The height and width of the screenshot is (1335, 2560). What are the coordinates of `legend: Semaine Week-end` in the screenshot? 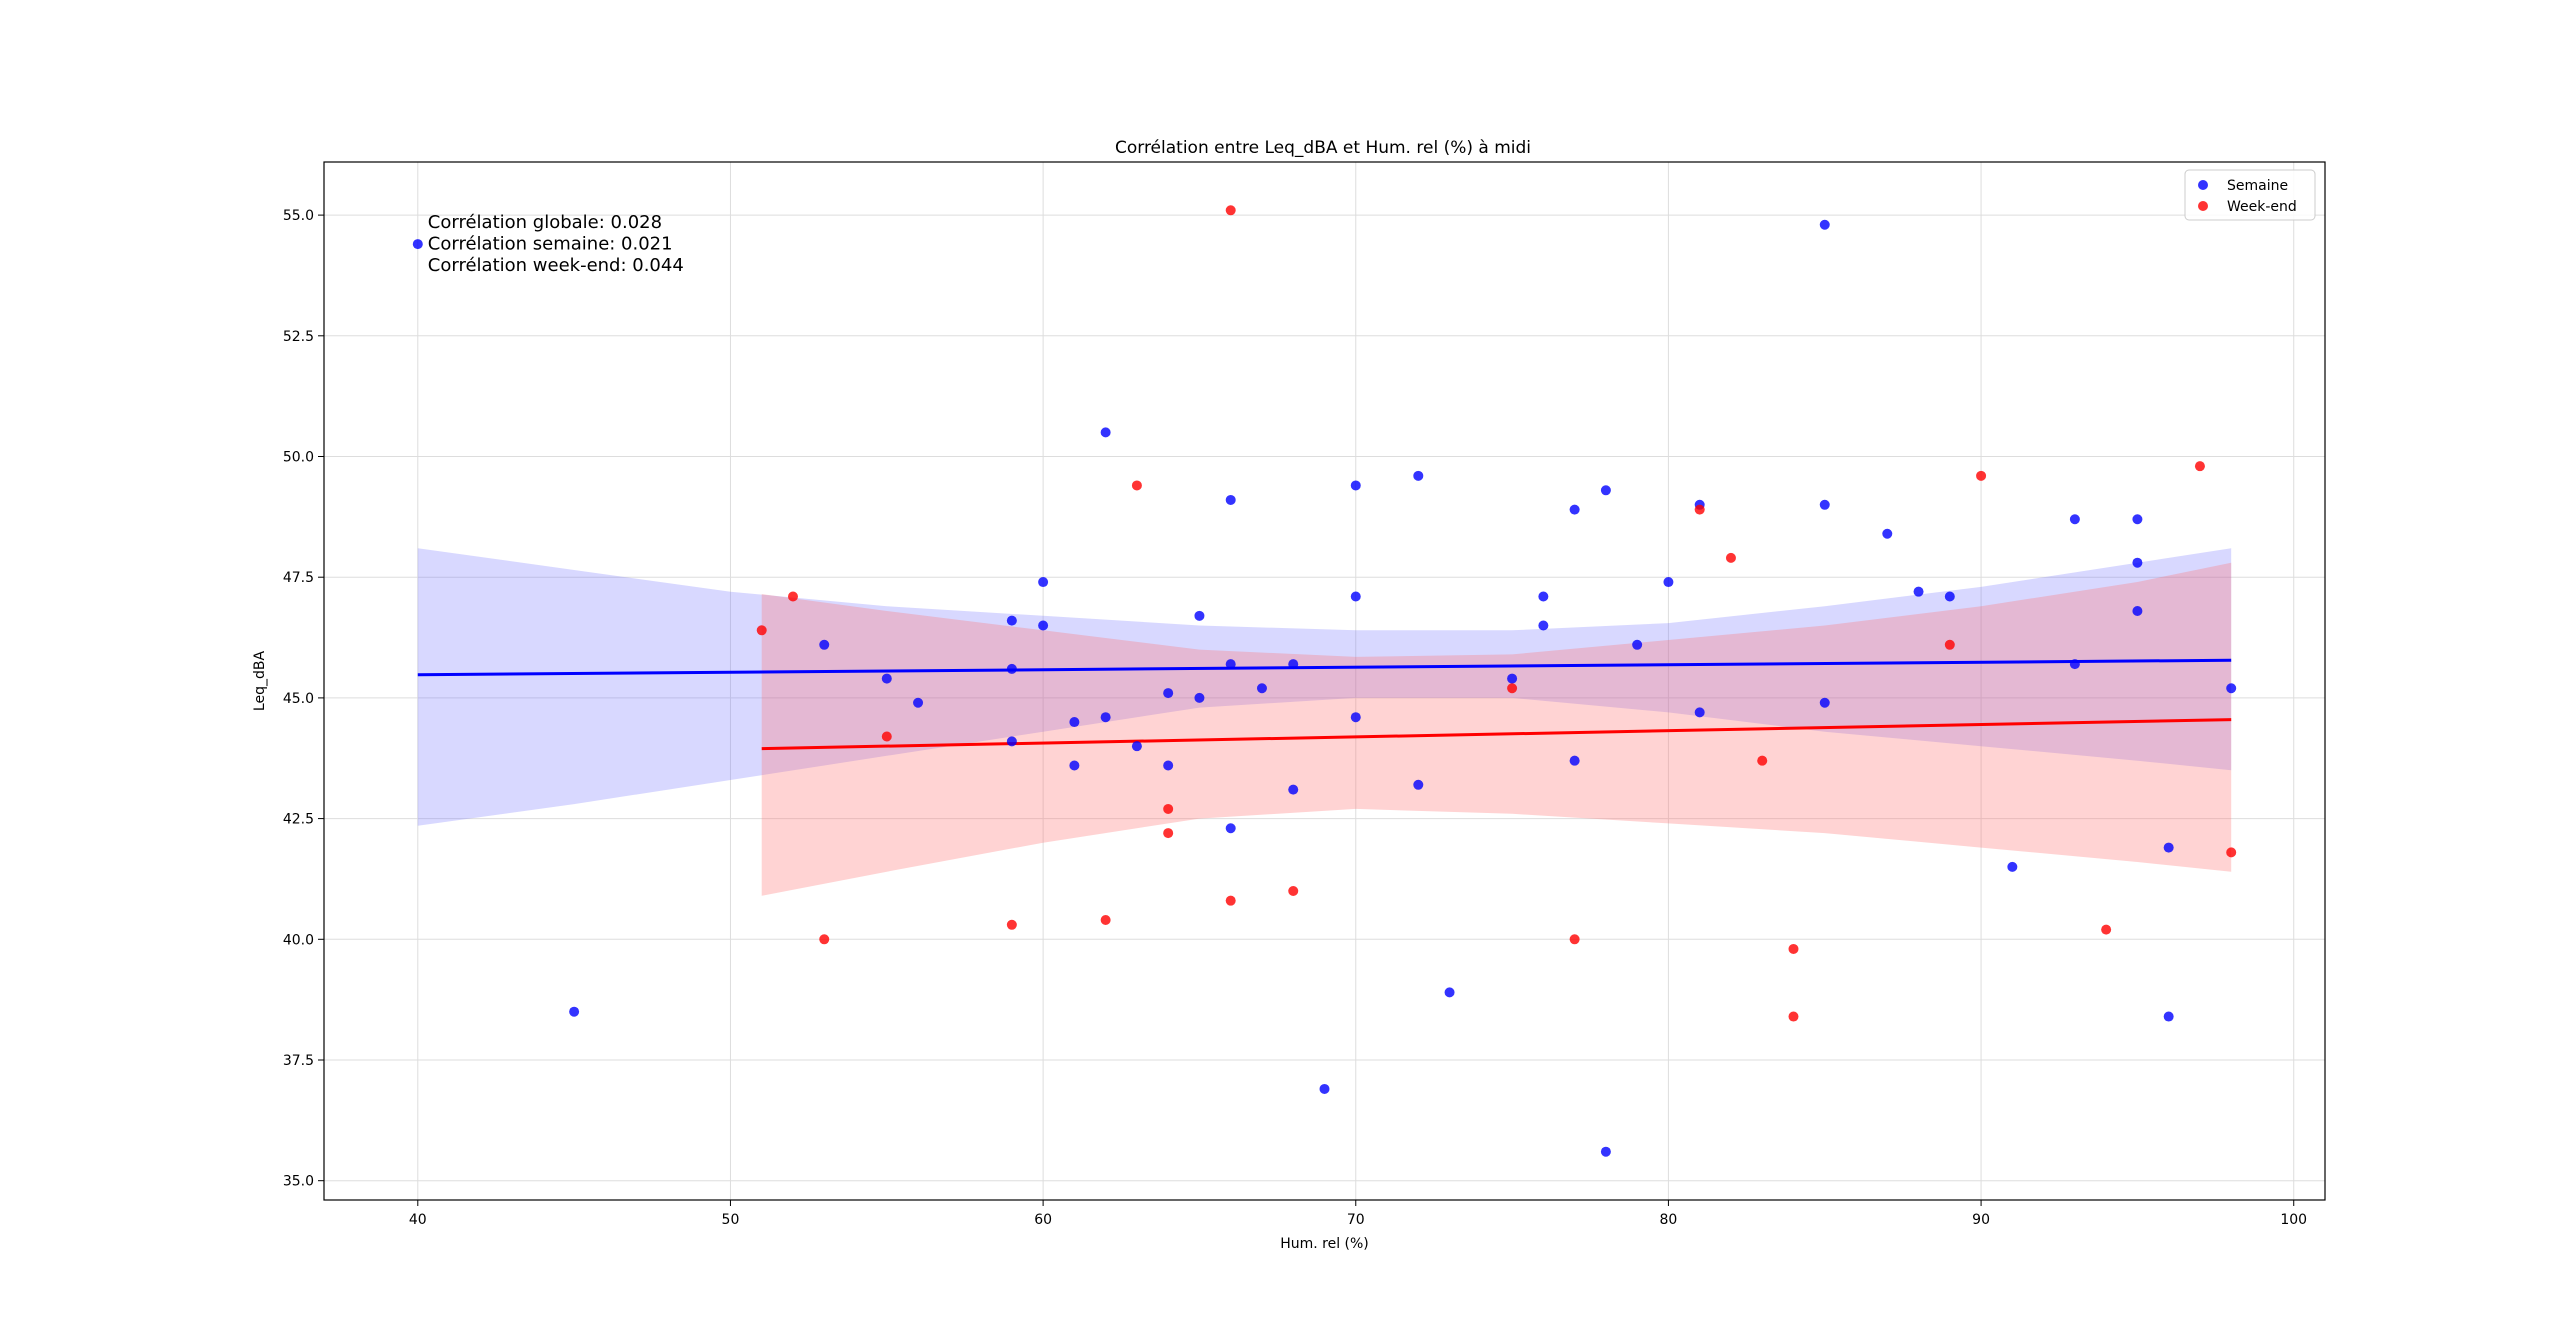 It's located at (2250, 195).